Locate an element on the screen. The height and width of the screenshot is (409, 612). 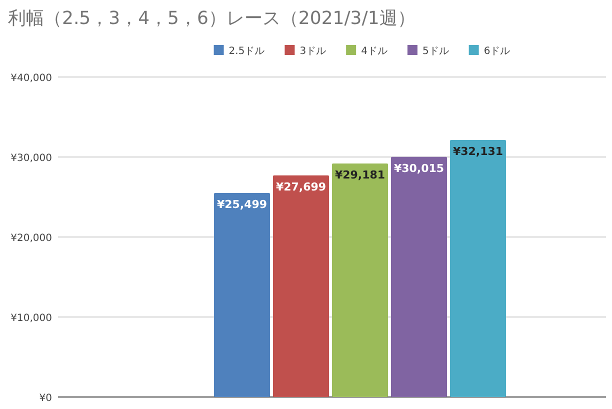
data-label: ¥29,181 is located at coordinates (360, 175).